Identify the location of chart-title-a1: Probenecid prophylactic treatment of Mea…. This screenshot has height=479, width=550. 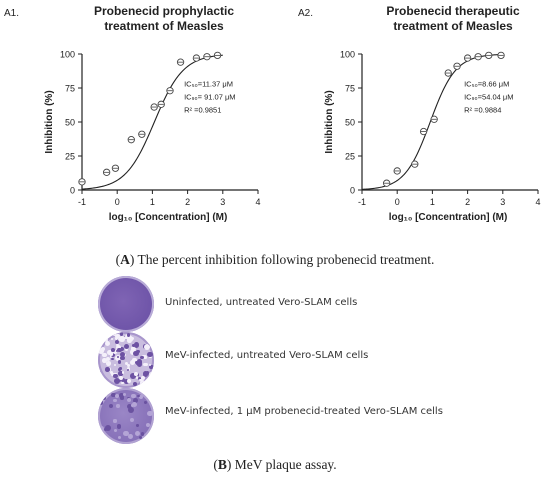
(164, 19).